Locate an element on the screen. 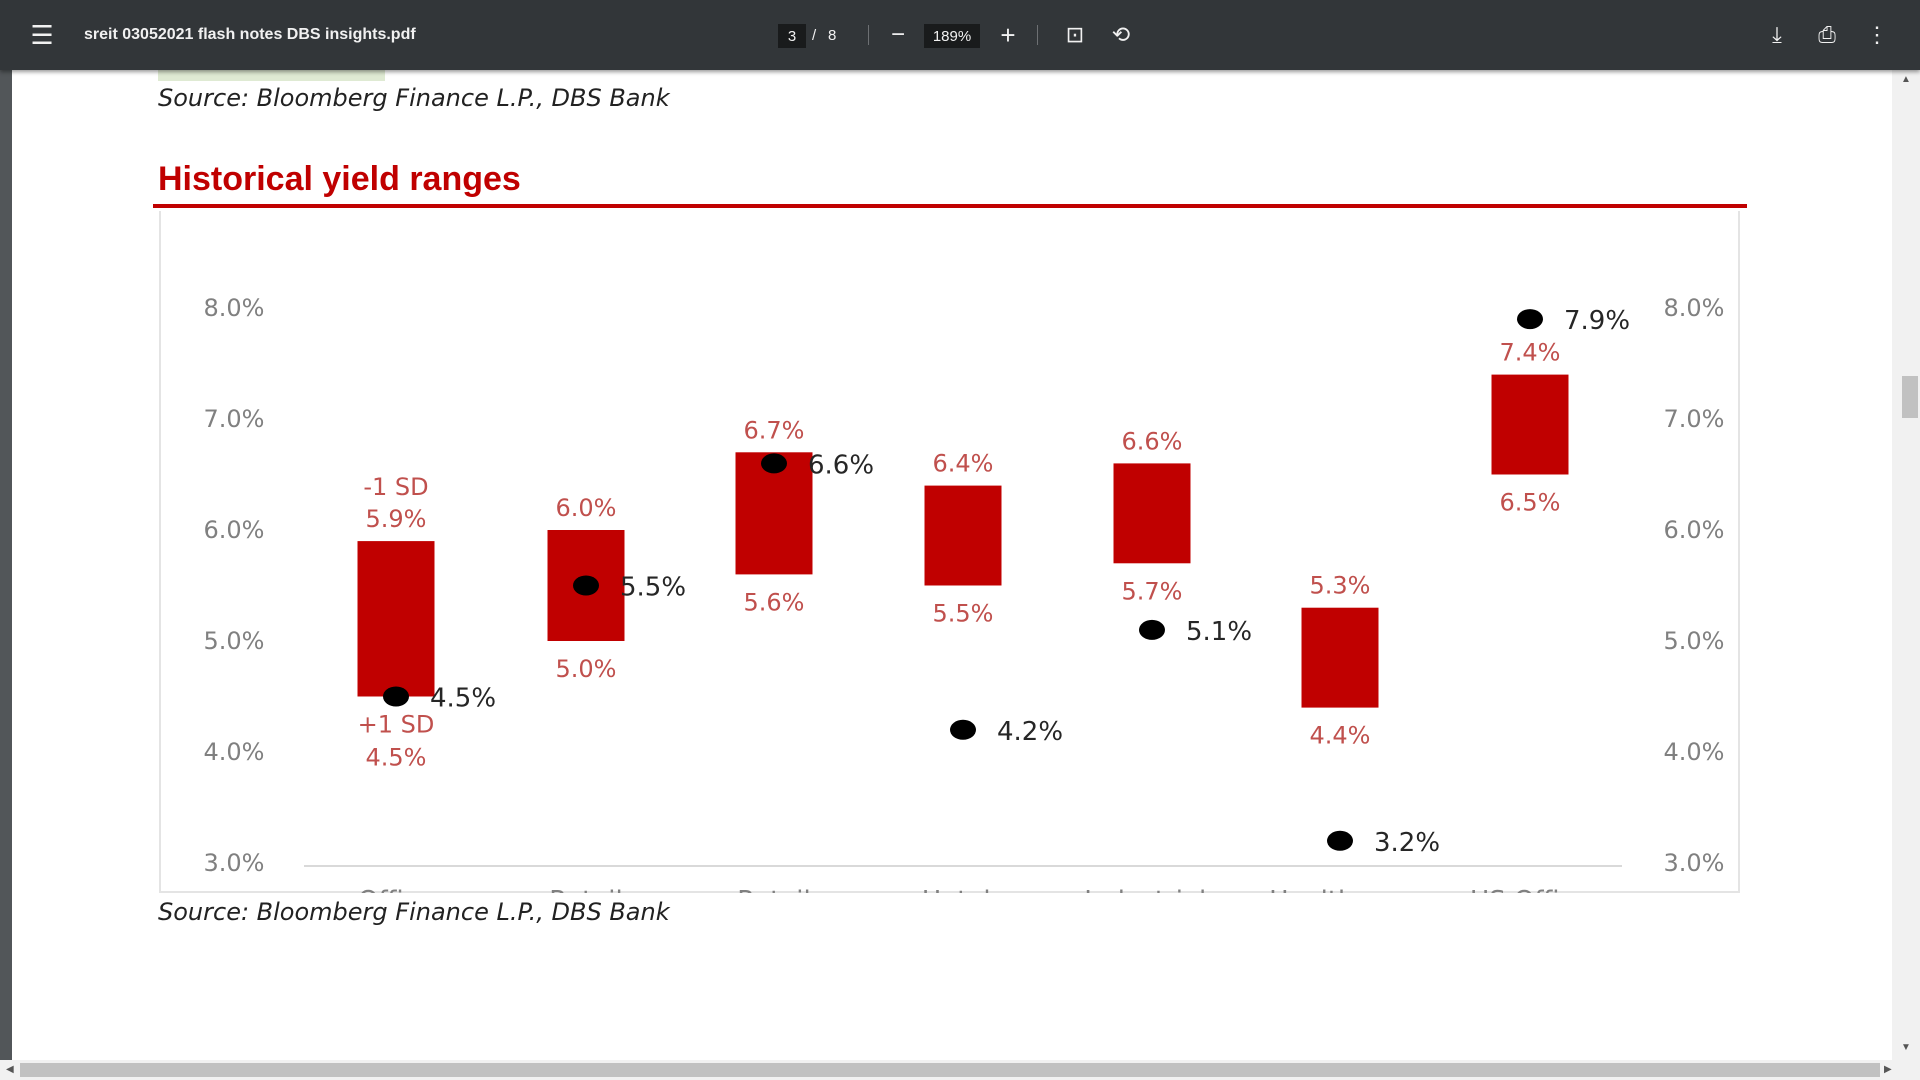 The image size is (1920, 1080). y-tick-right: 7.0% is located at coordinates (1694, 419).